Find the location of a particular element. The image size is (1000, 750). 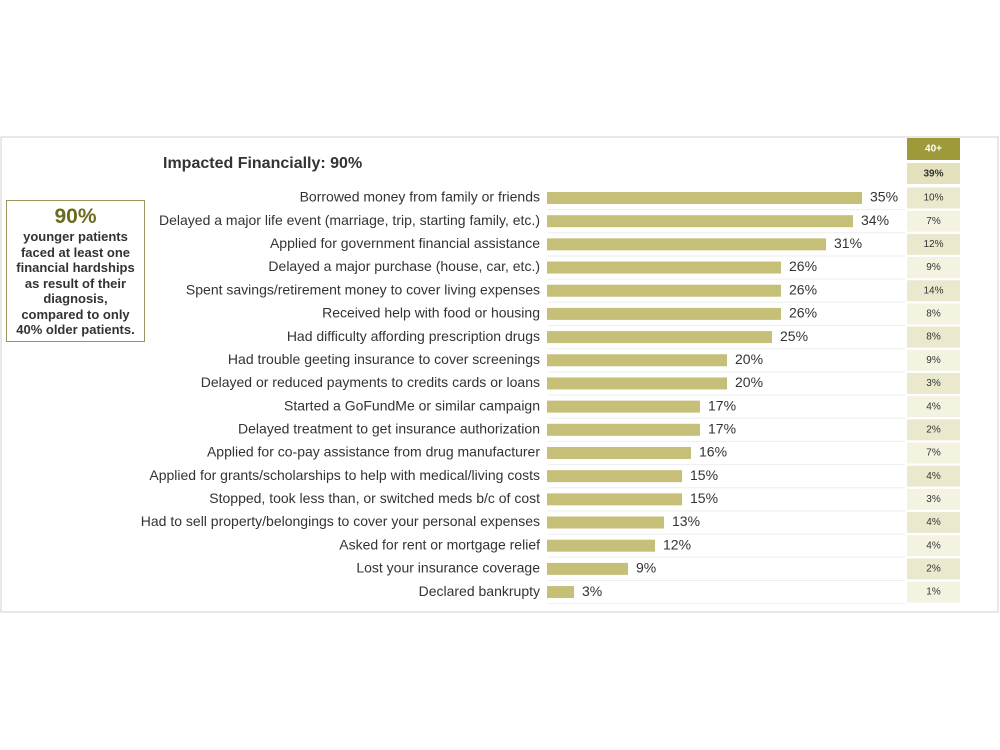

comparison-value: 12% is located at coordinates (933, 244).